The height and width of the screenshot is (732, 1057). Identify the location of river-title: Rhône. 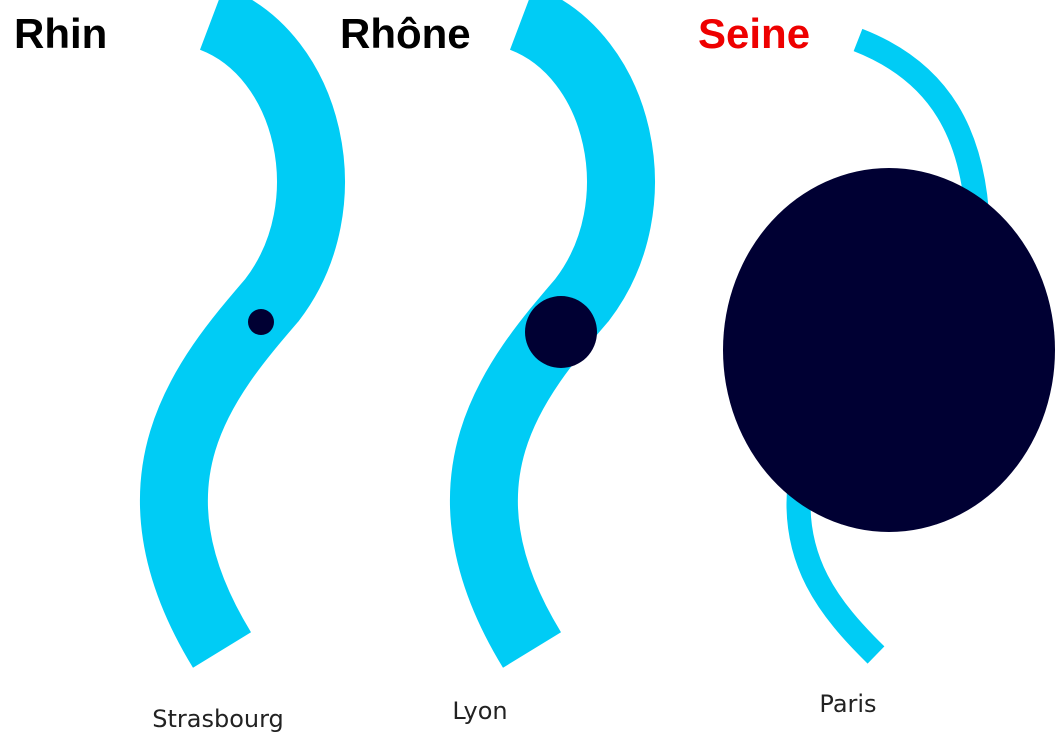
(405, 33).